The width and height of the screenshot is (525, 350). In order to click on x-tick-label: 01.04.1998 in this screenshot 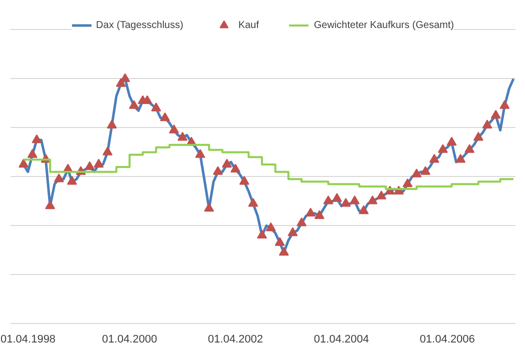, I will do `click(28, 340)`.